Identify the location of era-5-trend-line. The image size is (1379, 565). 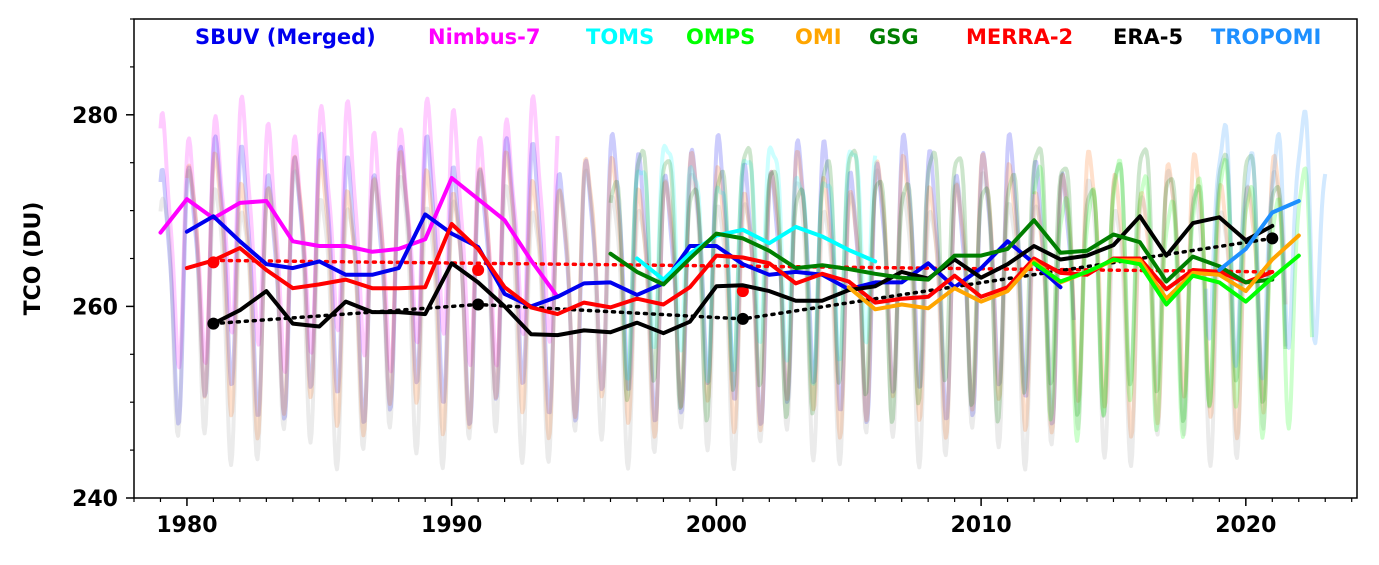
(743, 281).